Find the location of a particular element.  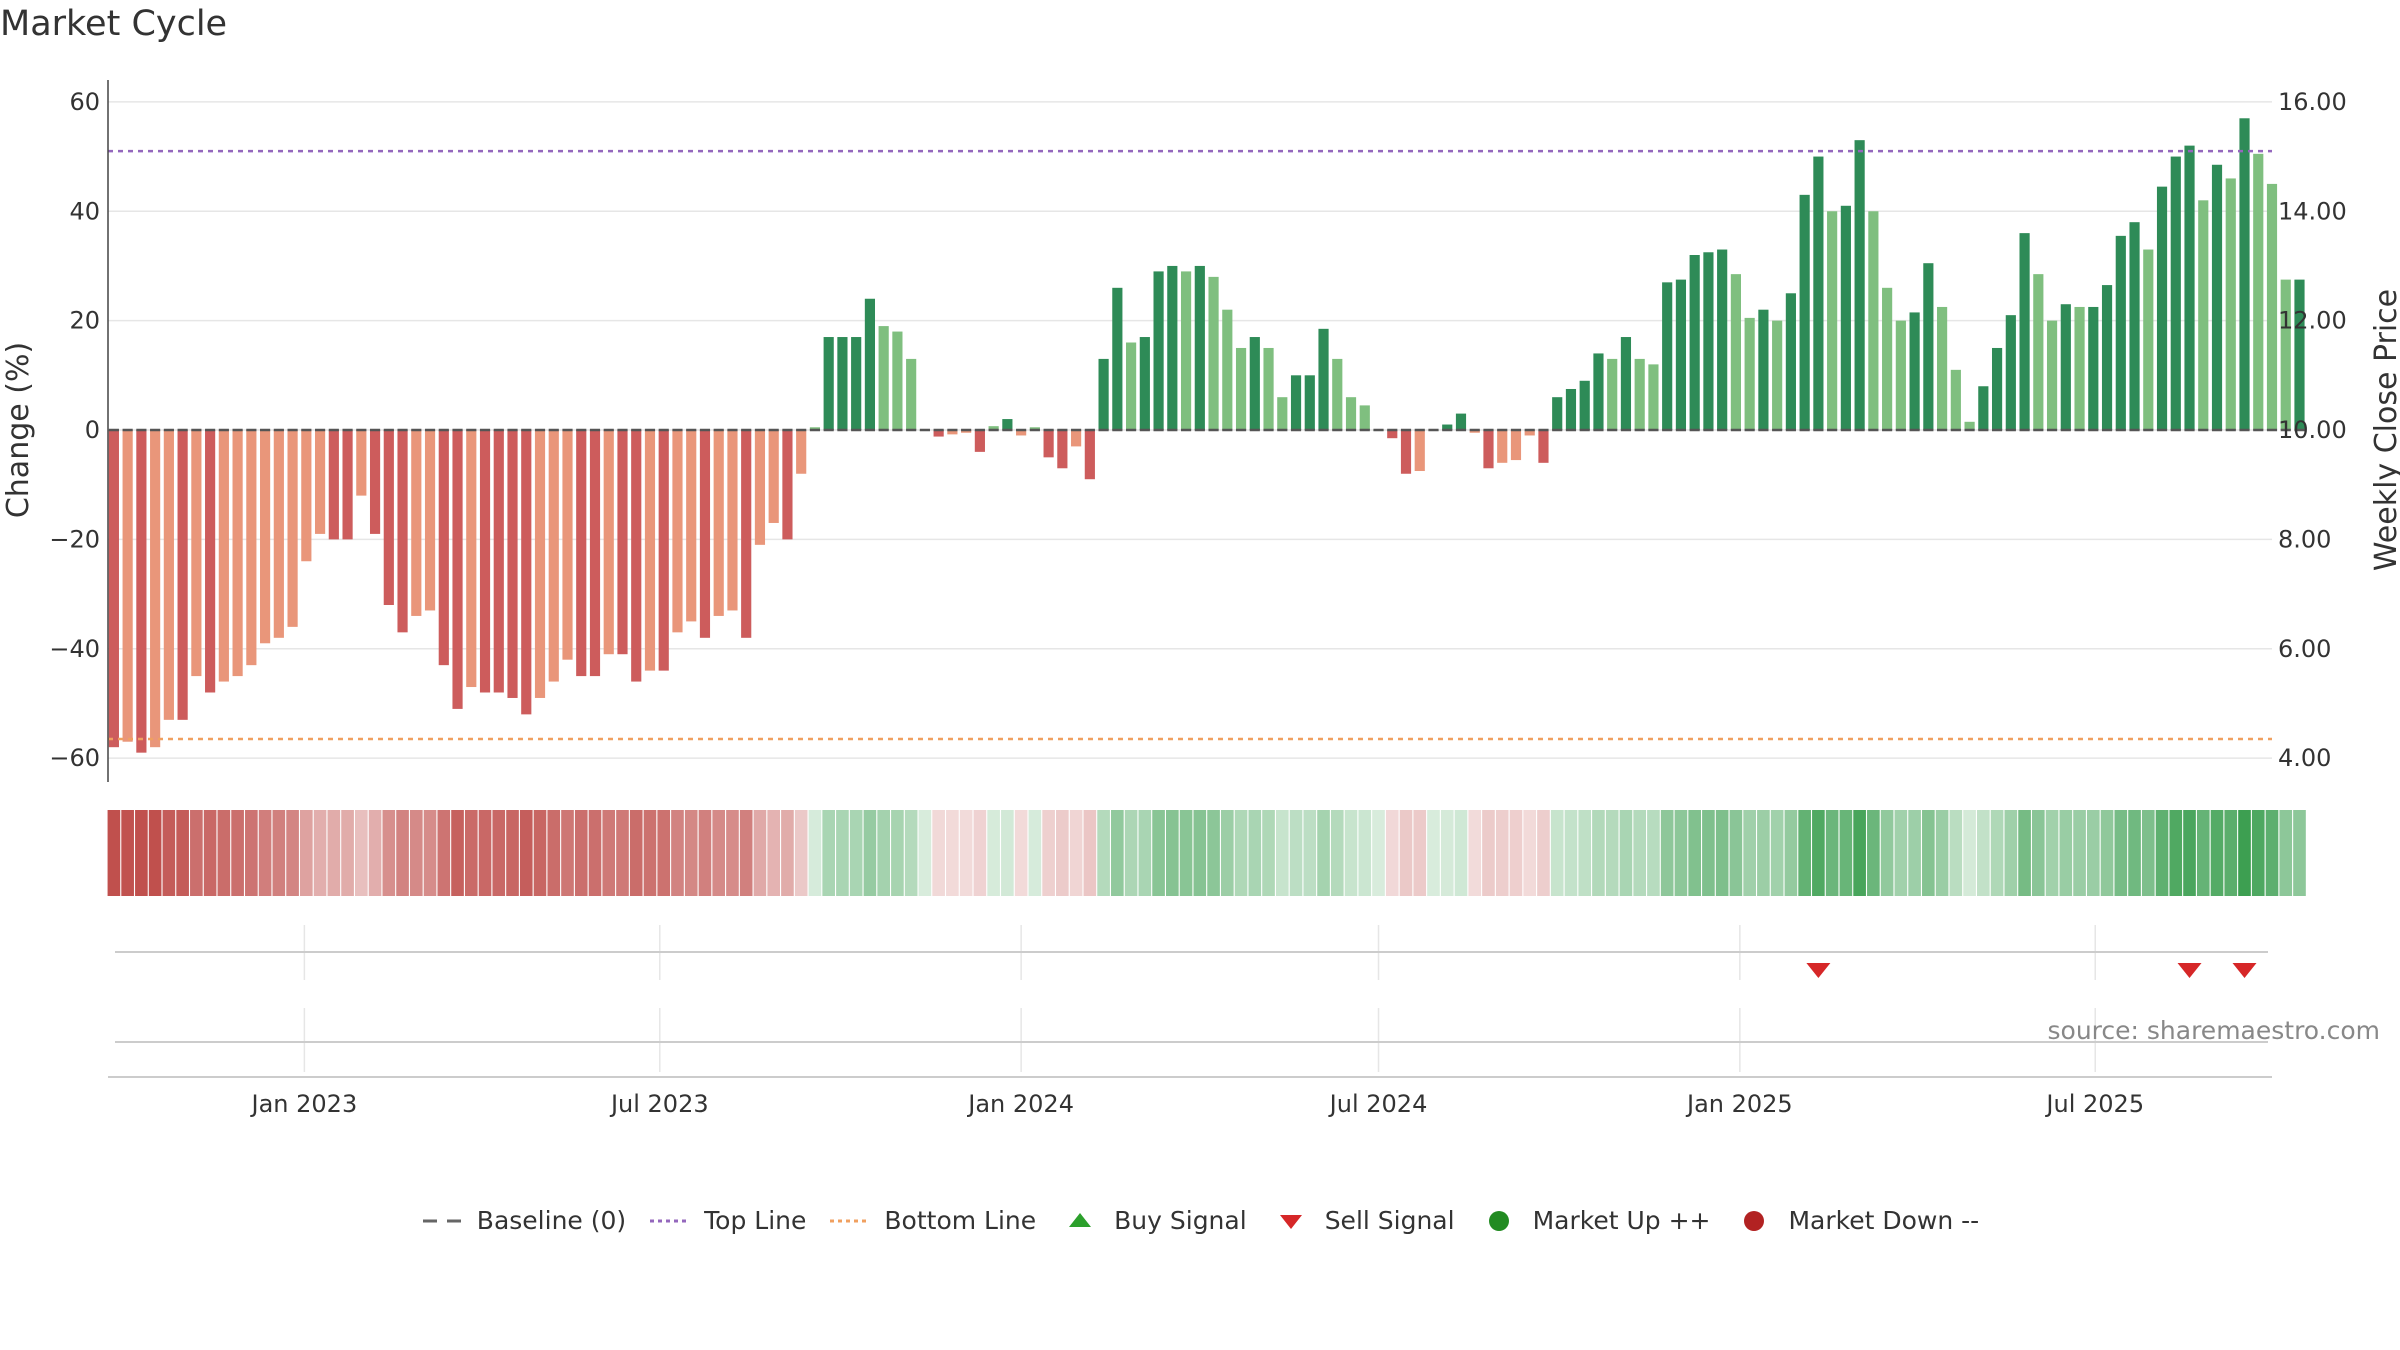

legend-symbol-triangle-up-icon is located at coordinates (1080, 1219).